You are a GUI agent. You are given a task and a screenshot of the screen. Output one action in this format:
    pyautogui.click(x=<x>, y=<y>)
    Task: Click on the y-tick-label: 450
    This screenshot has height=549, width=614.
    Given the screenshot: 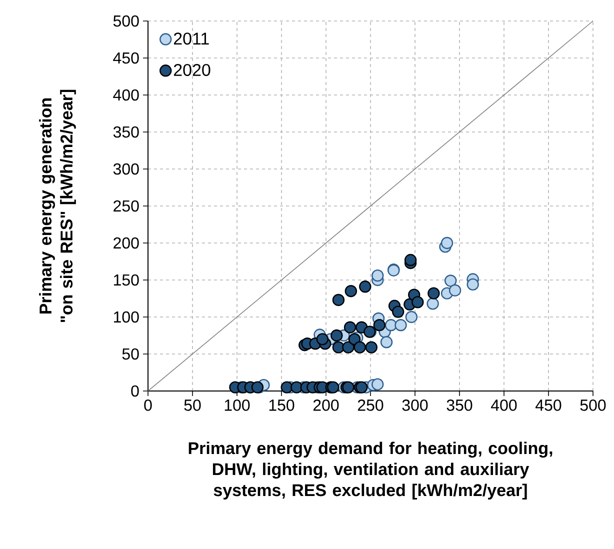 What is the action you would take?
    pyautogui.click(x=126, y=58)
    